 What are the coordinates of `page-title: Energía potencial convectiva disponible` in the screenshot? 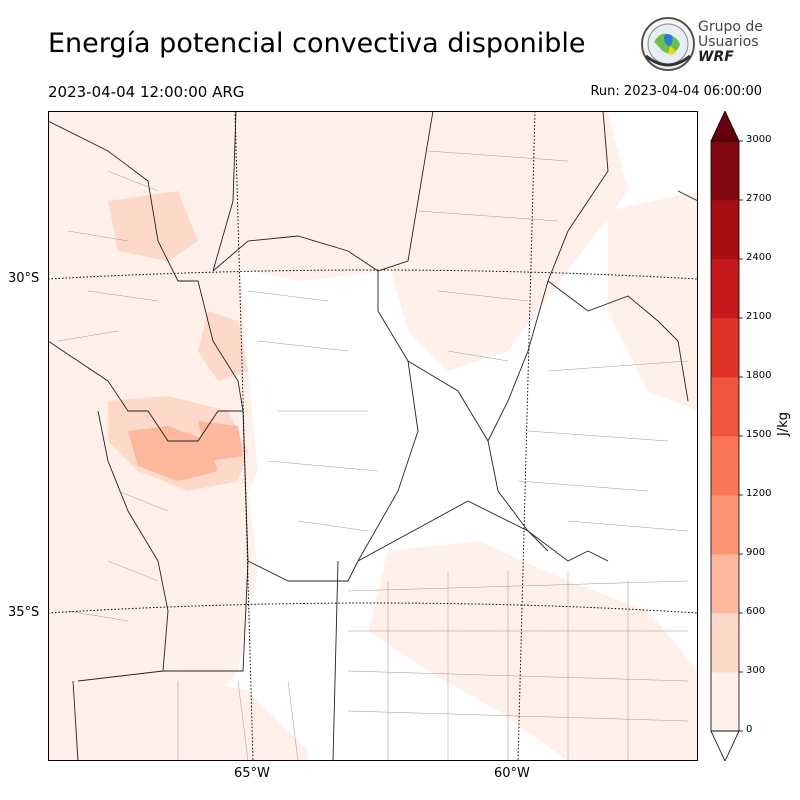 It's located at (317, 43).